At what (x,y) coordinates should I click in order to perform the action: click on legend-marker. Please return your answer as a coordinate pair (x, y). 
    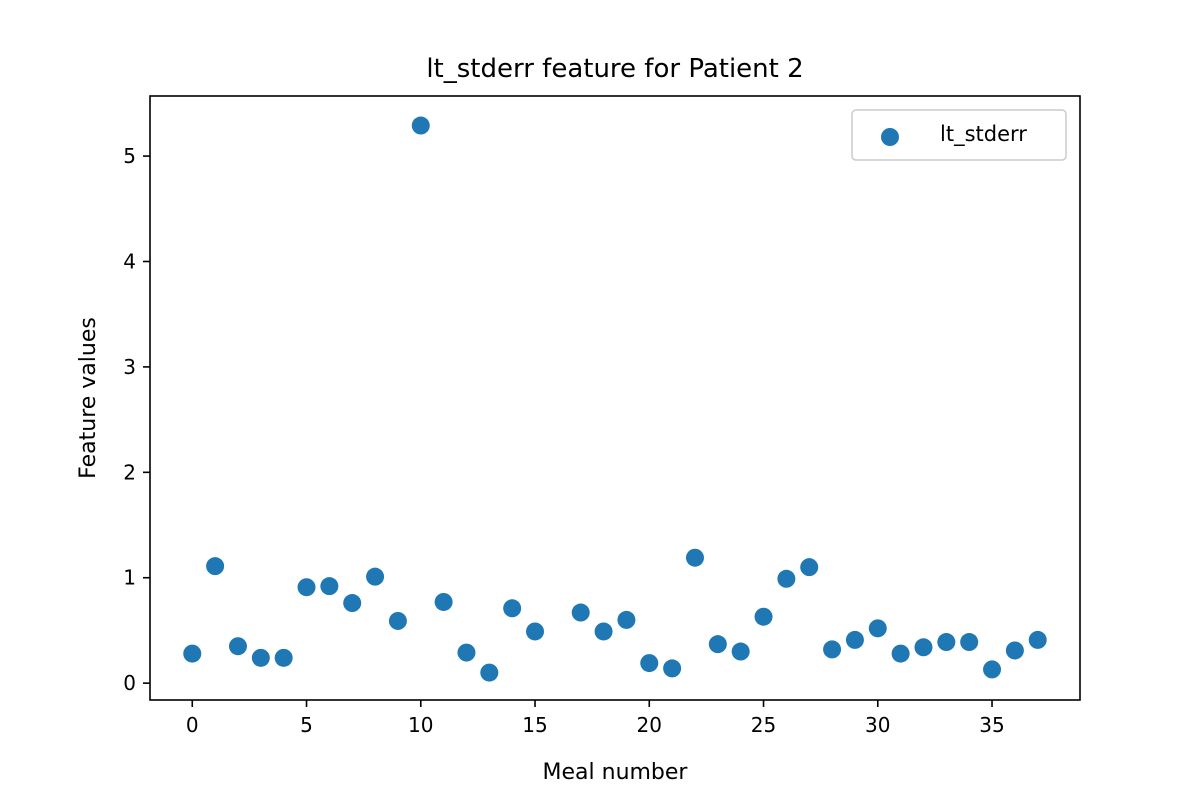
    Looking at the image, I should click on (890, 137).